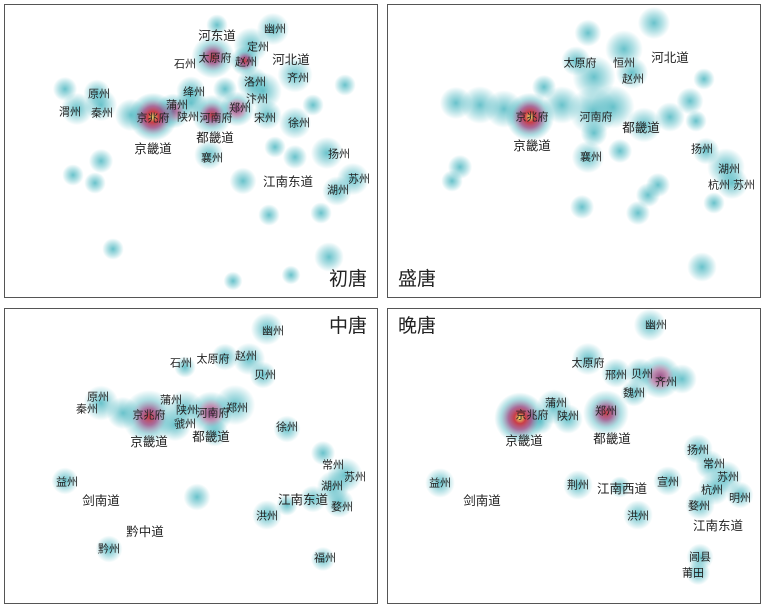  What do you see at coordinates (342, 507) in the screenshot?
I see `place-label: 婺州` at bounding box center [342, 507].